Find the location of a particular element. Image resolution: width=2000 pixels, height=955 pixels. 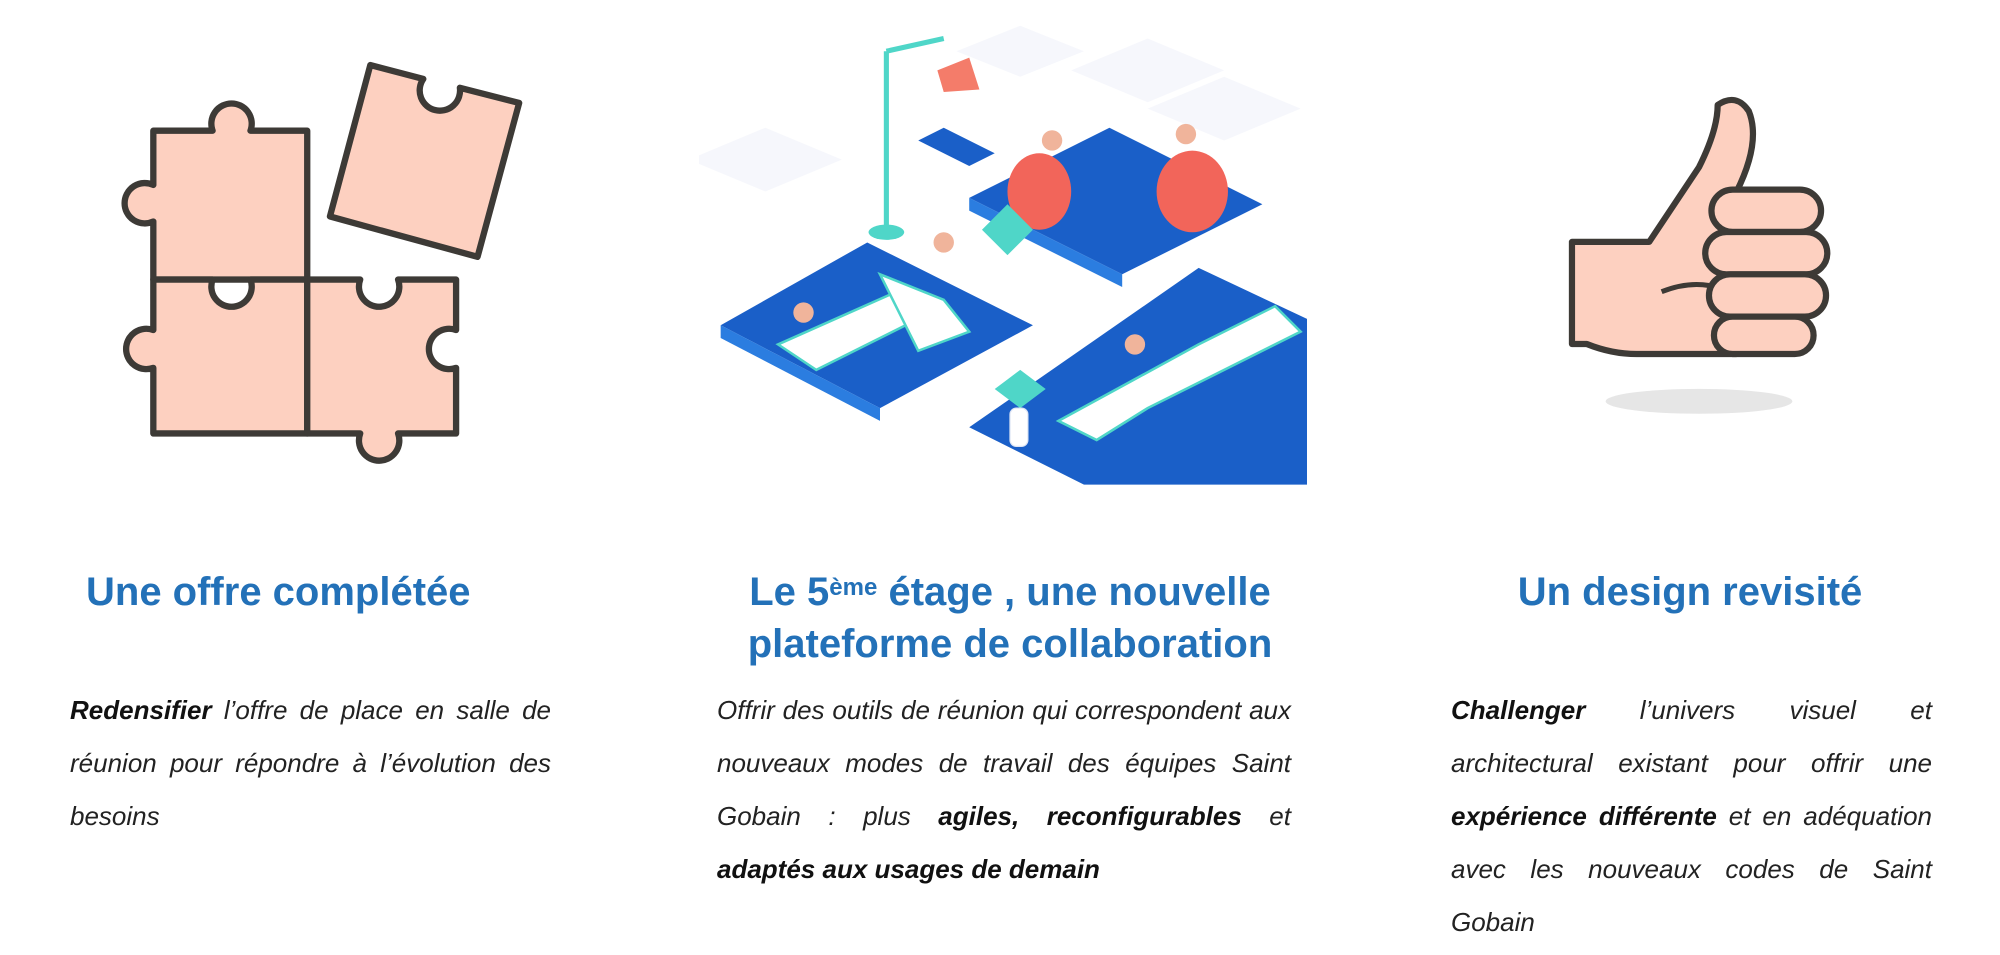

column-3-title: Un design revisité is located at coordinates (1690, 592).